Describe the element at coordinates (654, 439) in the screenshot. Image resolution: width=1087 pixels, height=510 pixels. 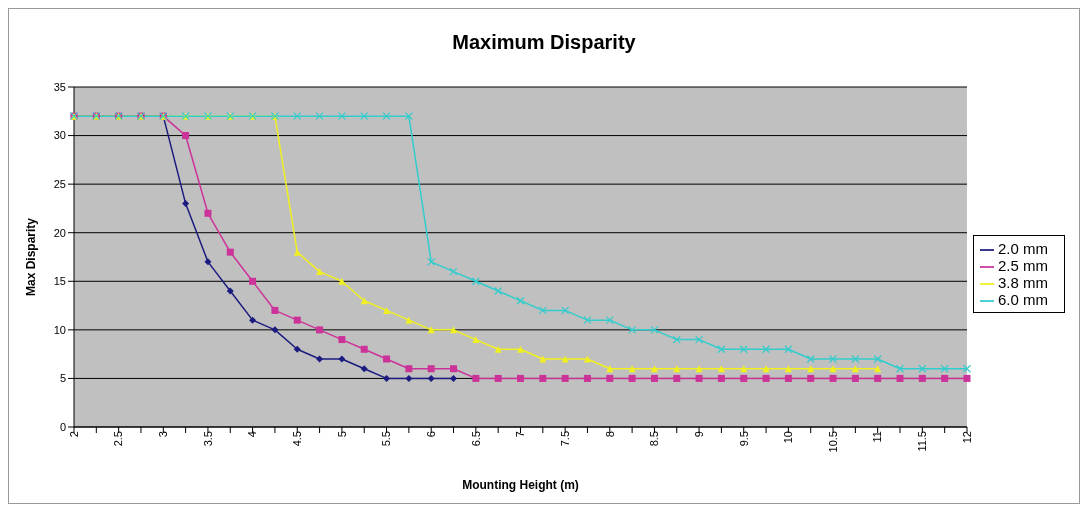
I see `x-tick-label: 8.5` at that location.